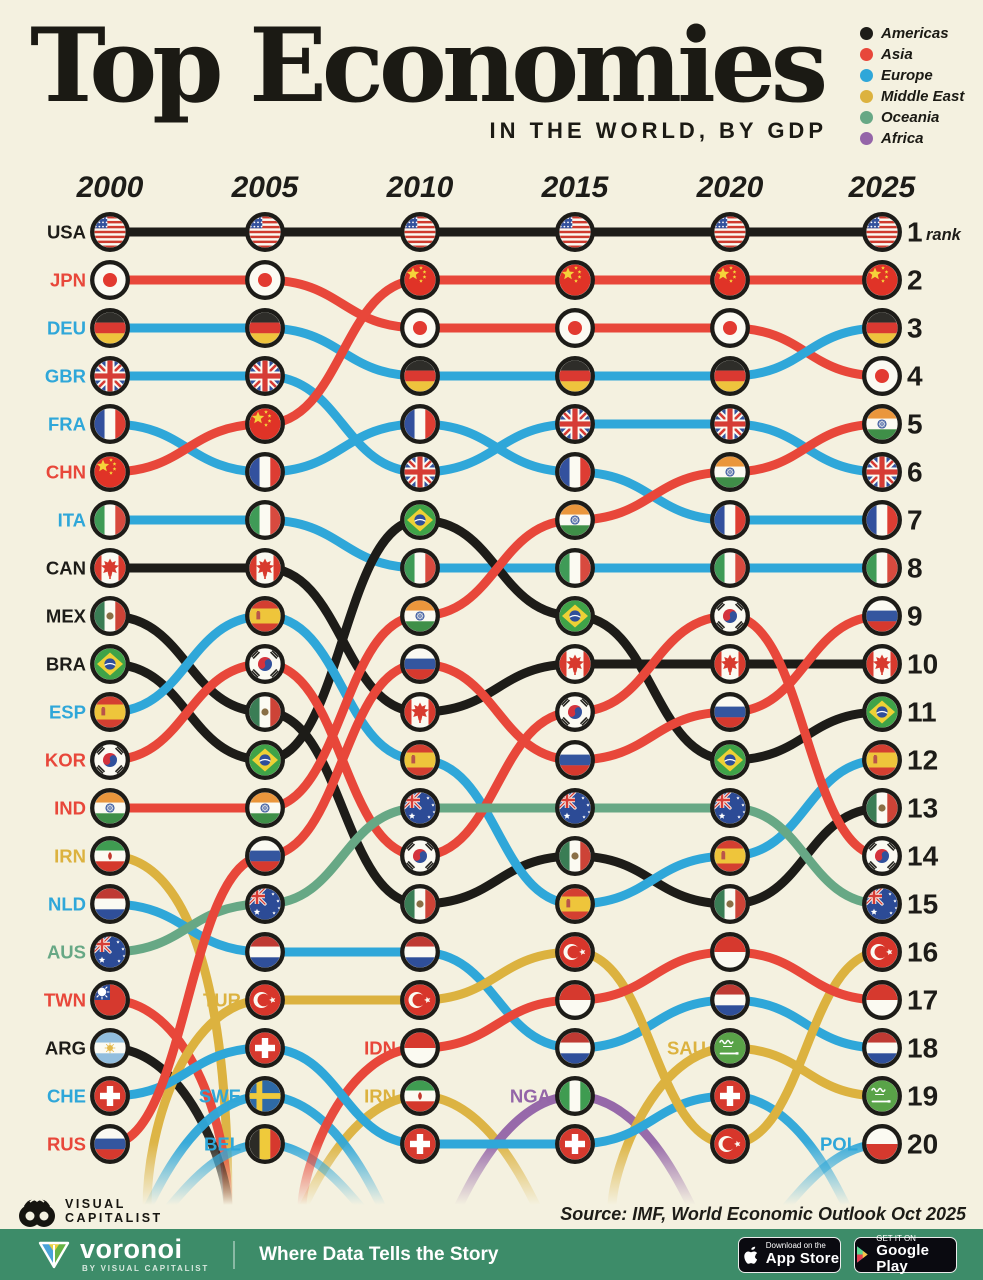  Describe the element at coordinates (265, 904) in the screenshot. I see `node-AUS-2005` at that location.